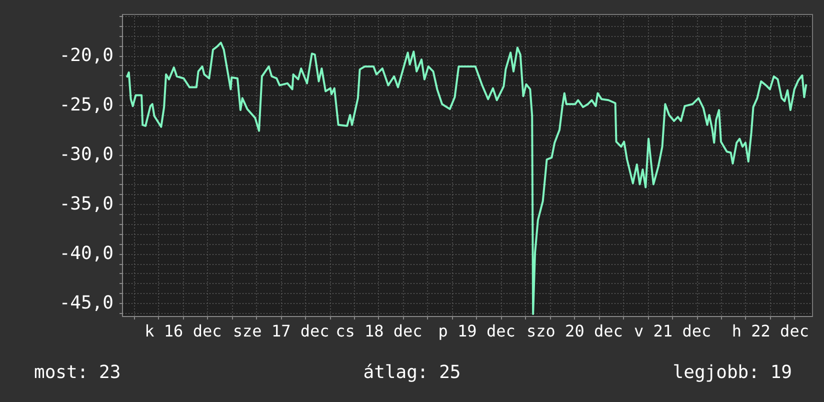  What do you see at coordinates (86, 105) in the screenshot?
I see `y-tick-label: -25,0` at bounding box center [86, 105].